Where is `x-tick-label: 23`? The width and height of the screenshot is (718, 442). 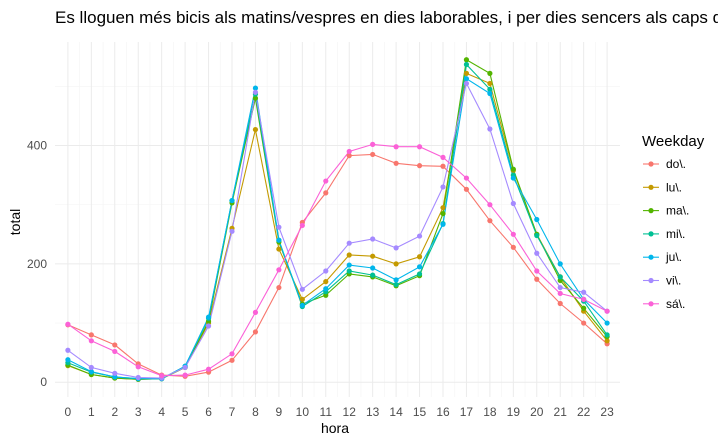 x-tick-label: 23 is located at coordinates (607, 412).